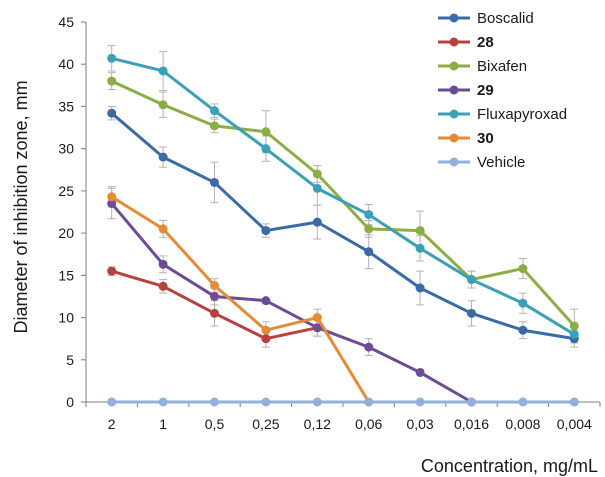 This screenshot has height=477, width=605. I want to click on legend-entry: Boscalid, so click(486, 18).